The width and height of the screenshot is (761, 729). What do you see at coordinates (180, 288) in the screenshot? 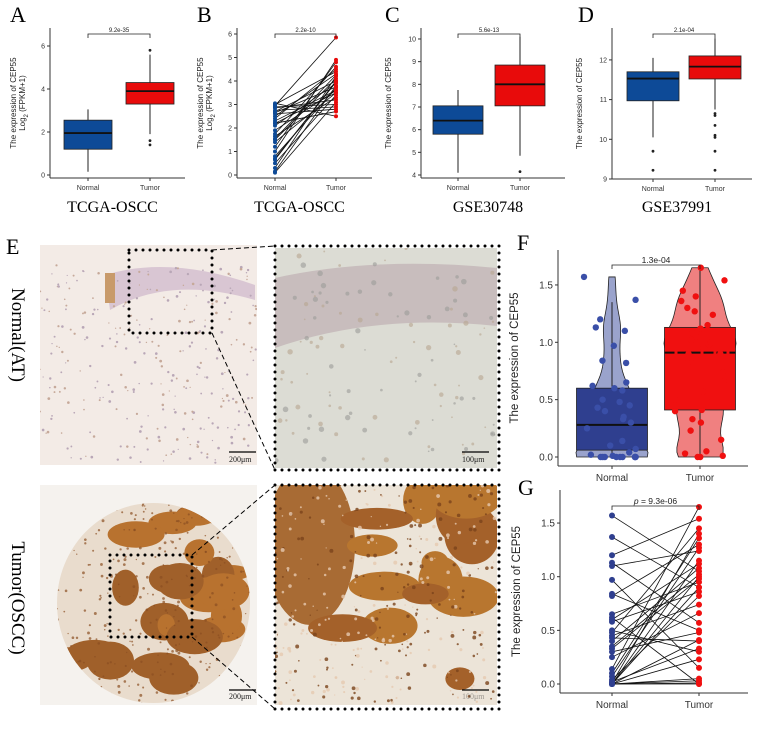
I see `epithelium-band` at bounding box center [180, 288].